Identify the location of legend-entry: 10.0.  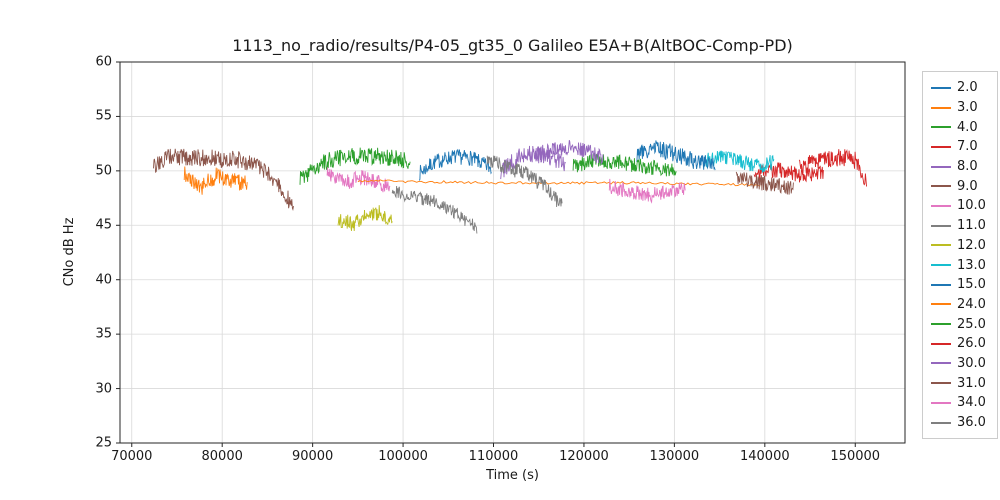
(964, 206).